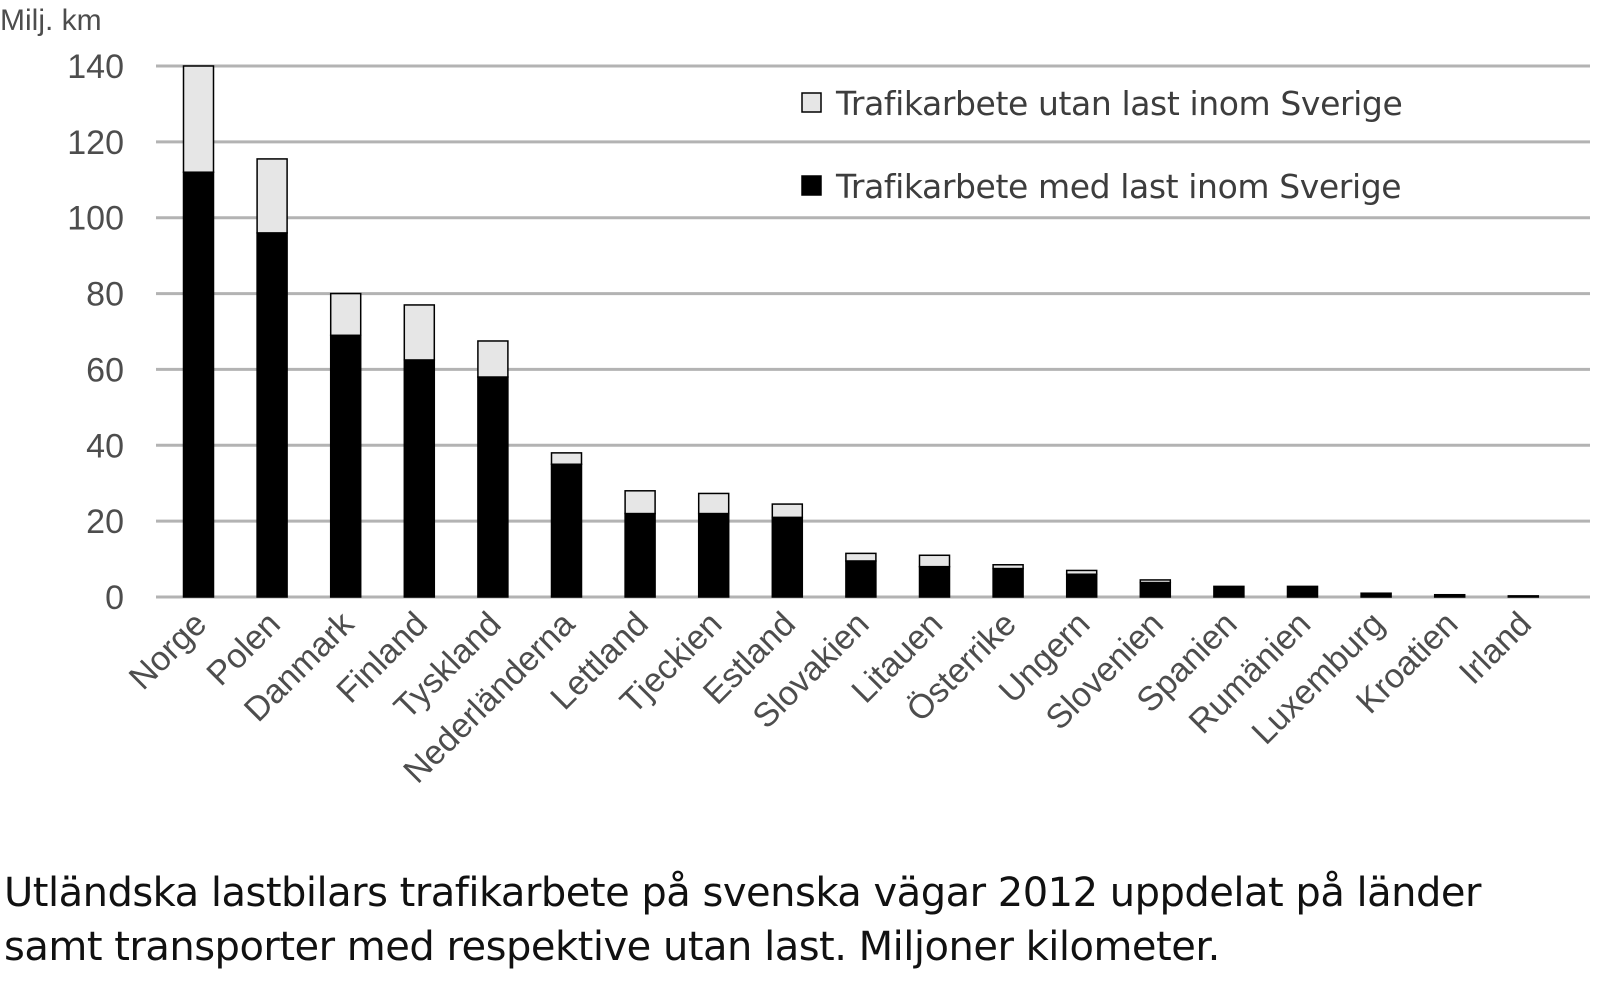 The width and height of the screenshot is (1600, 988). I want to click on legend-item-without-load-swatch, so click(811, 102).